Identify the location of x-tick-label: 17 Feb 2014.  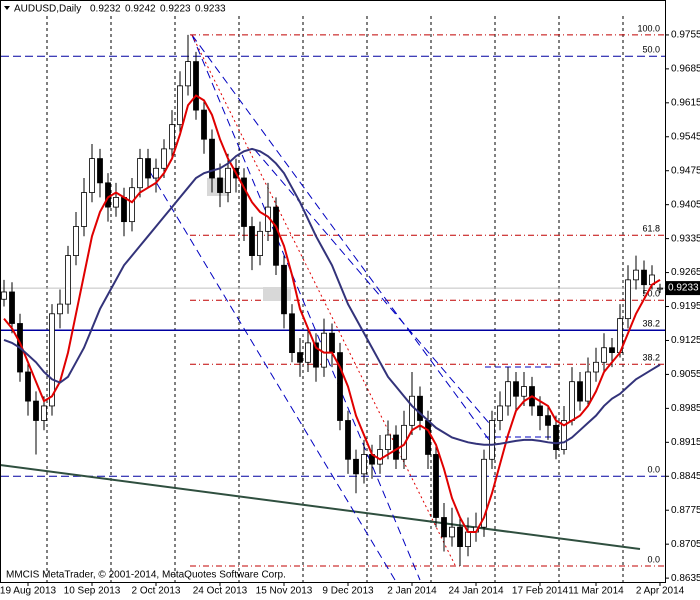
(540, 591).